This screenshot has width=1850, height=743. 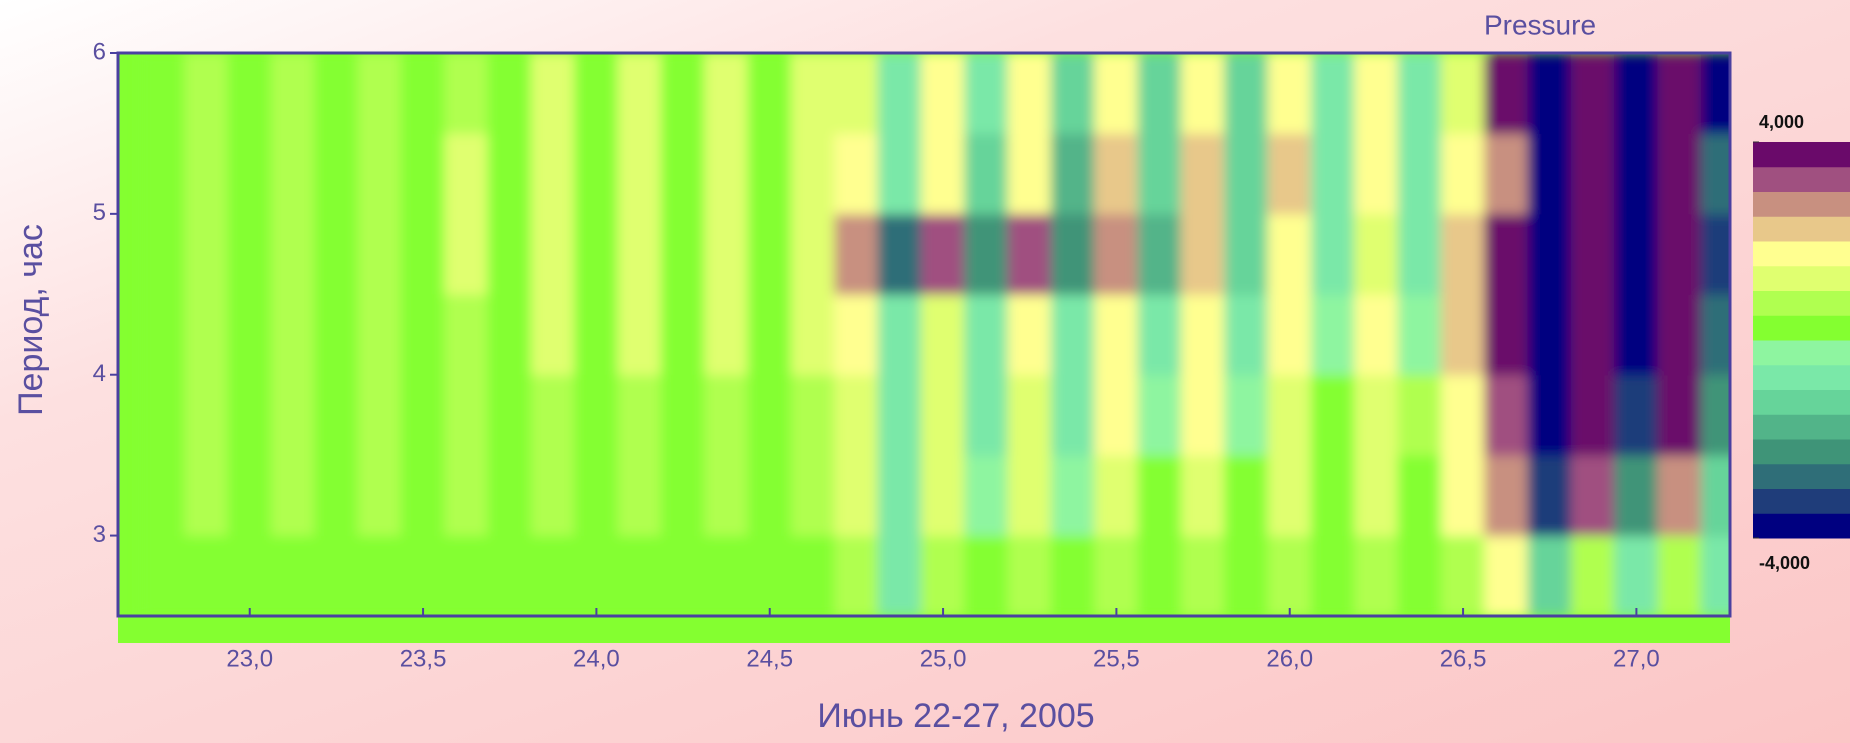 What do you see at coordinates (99, 373) in the screenshot?
I see `y-tick-label: 4` at bounding box center [99, 373].